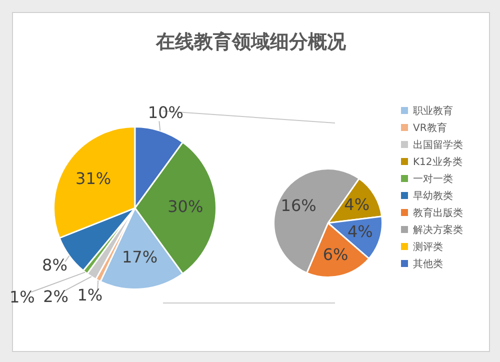 This screenshot has height=362, width=500. What do you see at coordinates (428, 247) in the screenshot?
I see `legend-label: 测评类` at bounding box center [428, 247].